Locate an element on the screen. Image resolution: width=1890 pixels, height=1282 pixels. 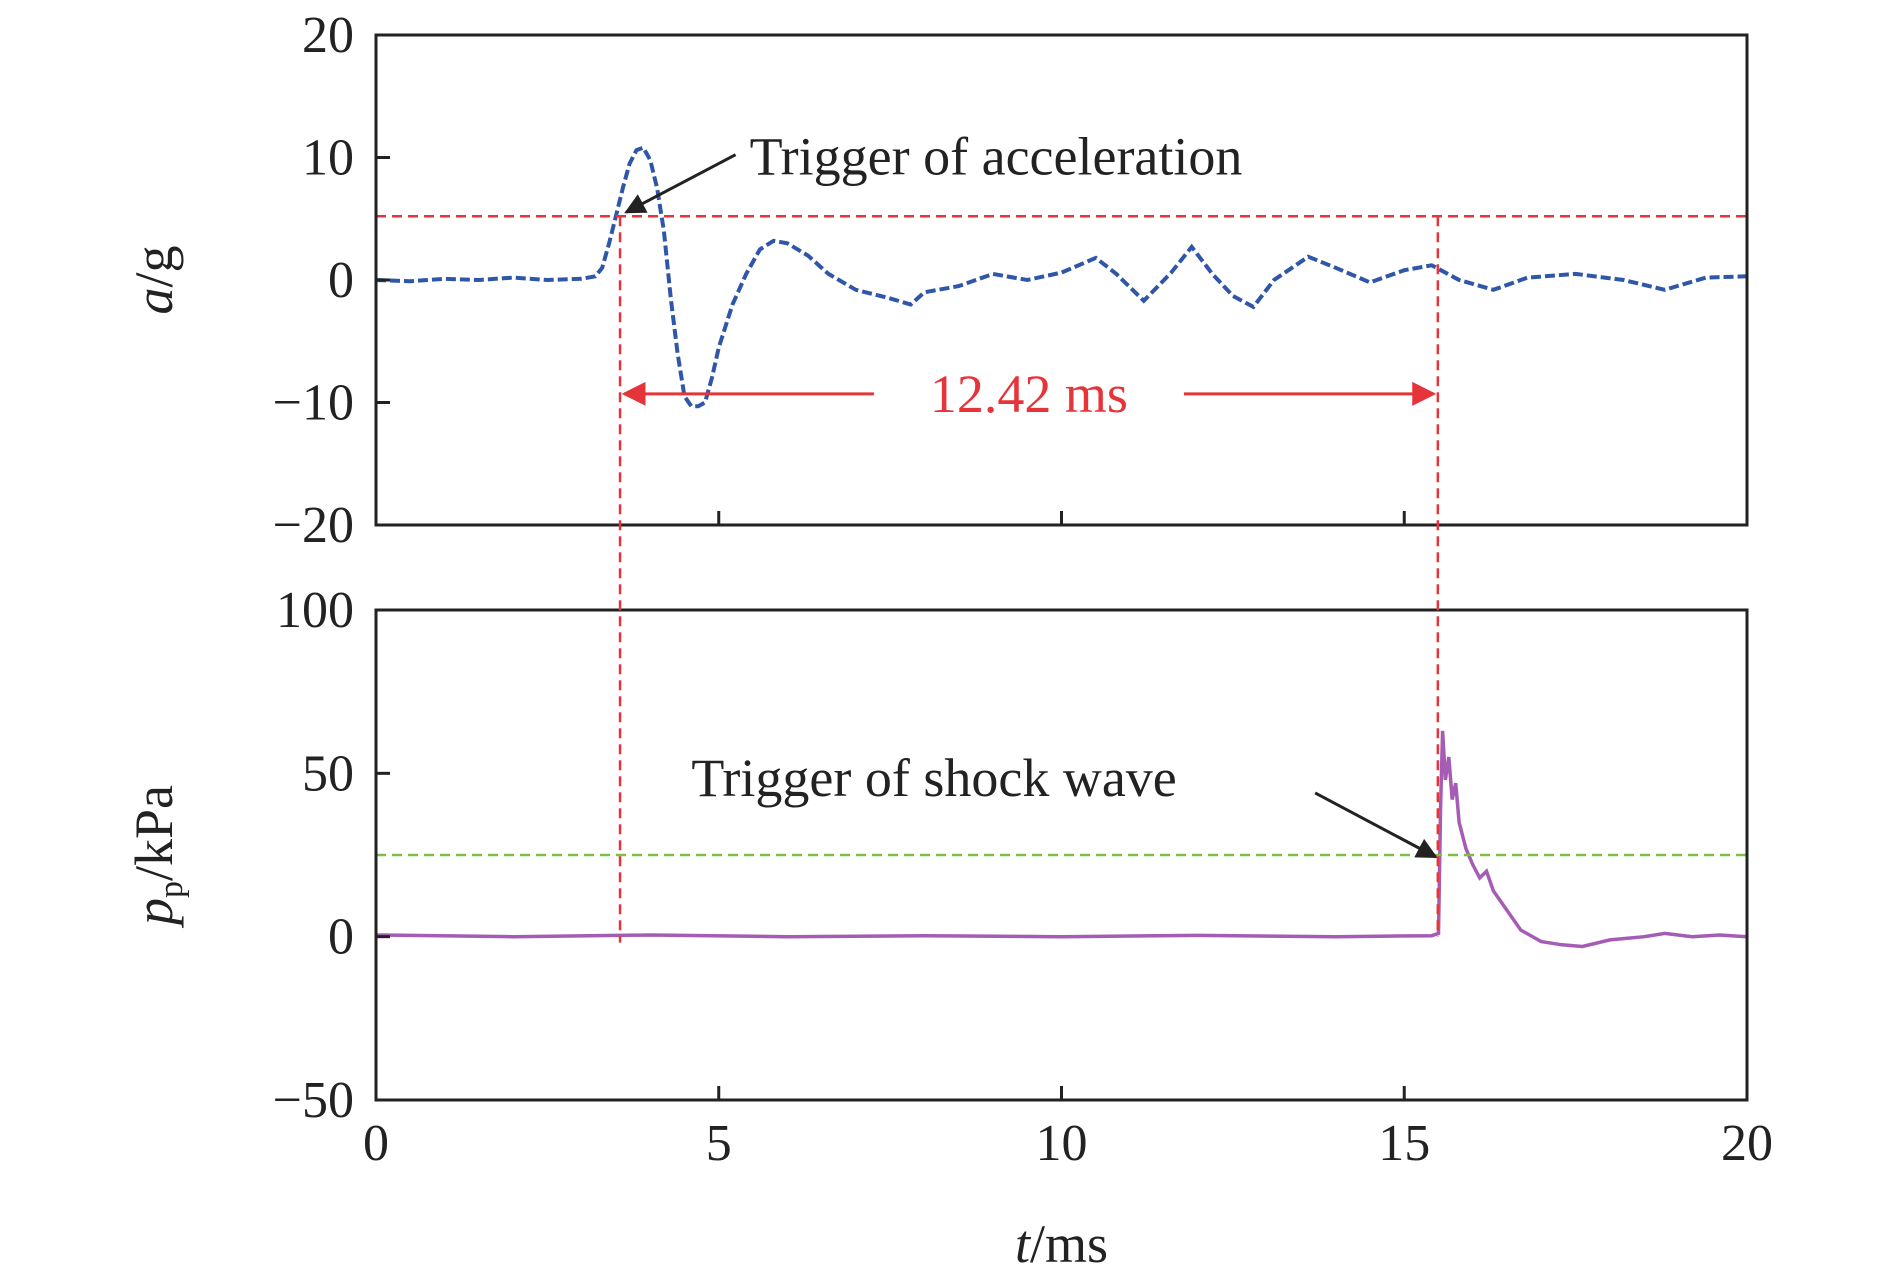
y-tick-label: 20 is located at coordinates (328, 35).